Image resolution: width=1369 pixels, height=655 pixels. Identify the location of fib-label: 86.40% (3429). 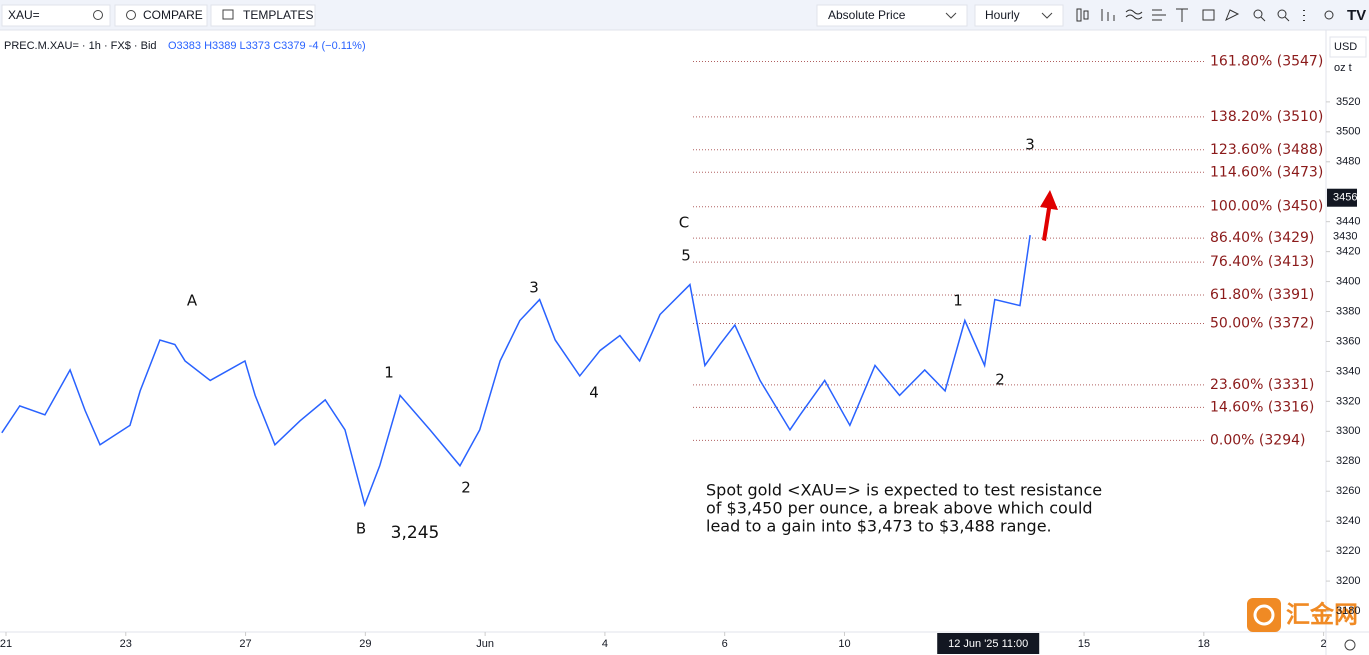
(1262, 238).